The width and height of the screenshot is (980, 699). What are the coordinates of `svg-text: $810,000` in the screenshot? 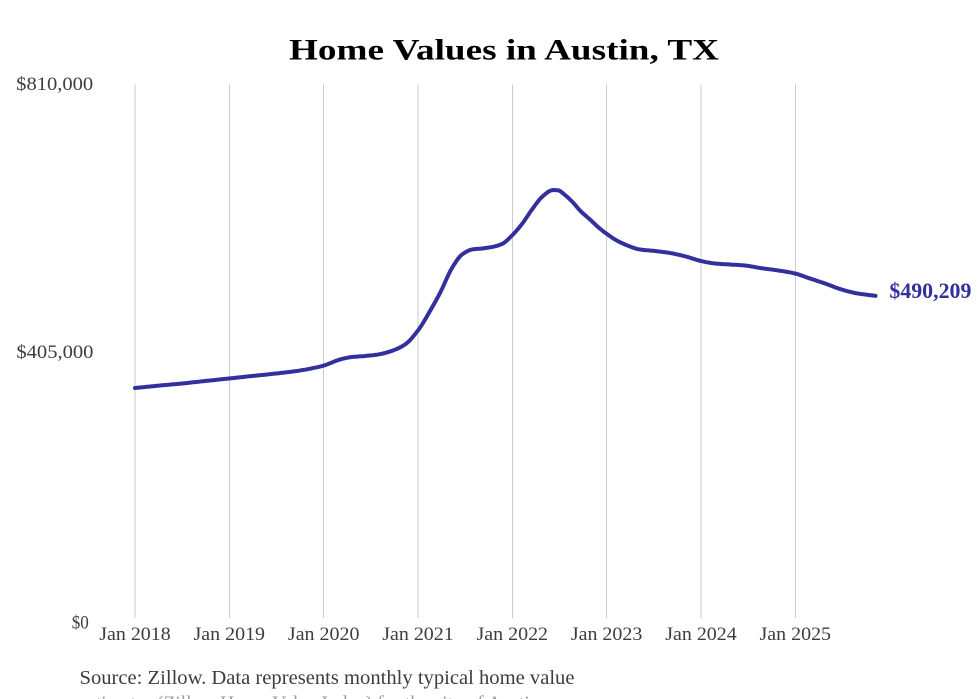 It's located at (54, 85).